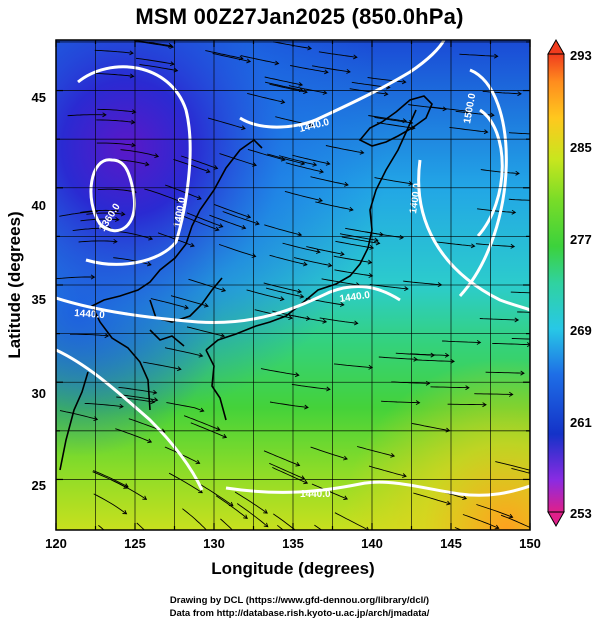 This screenshot has height=625, width=599. Describe the element at coordinates (581, 513) in the screenshot. I see `colorbar-label: 253` at that location.